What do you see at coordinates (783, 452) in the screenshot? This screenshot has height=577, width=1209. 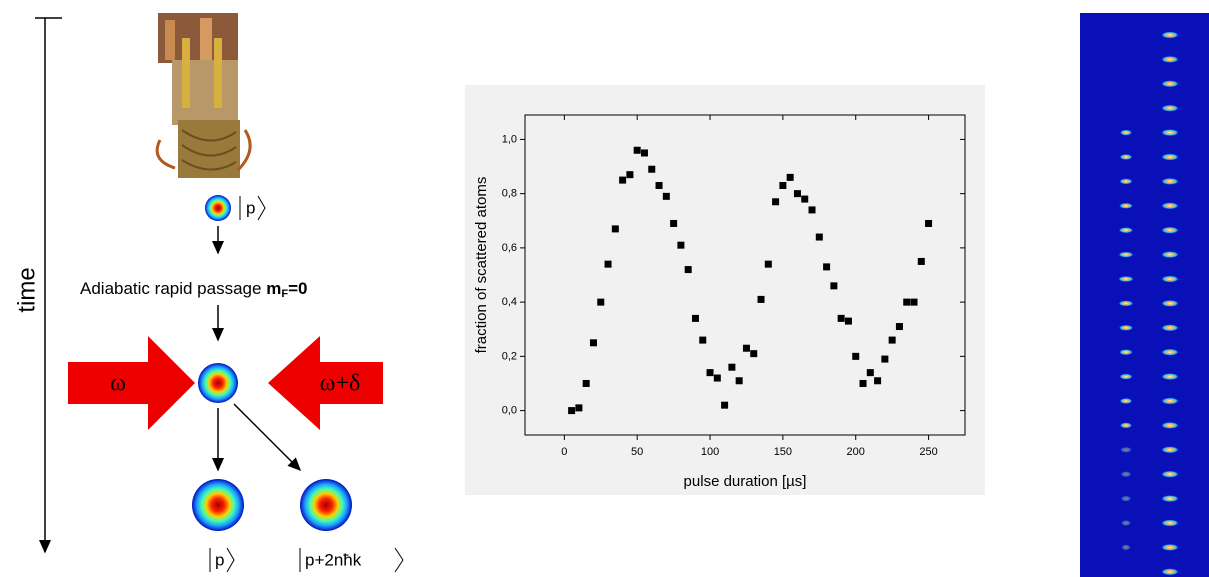 I see `x-tick-label: 150` at bounding box center [783, 452].